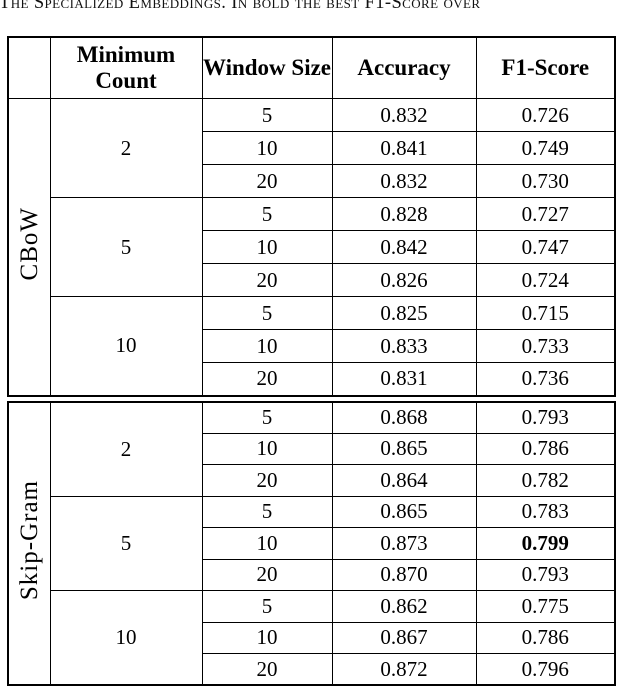 The height and width of the screenshot is (695, 640). I want to click on f1-score-cell: 0.749, so click(545, 148).